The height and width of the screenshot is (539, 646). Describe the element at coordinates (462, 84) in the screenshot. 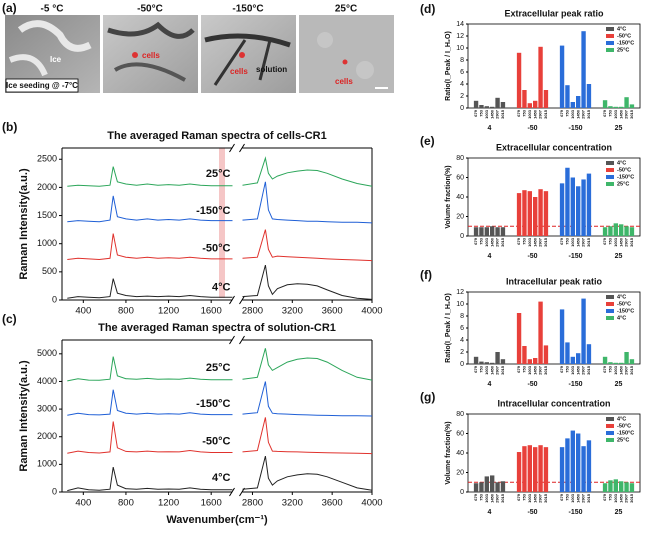

I see `y-tick-label: 4` at that location.